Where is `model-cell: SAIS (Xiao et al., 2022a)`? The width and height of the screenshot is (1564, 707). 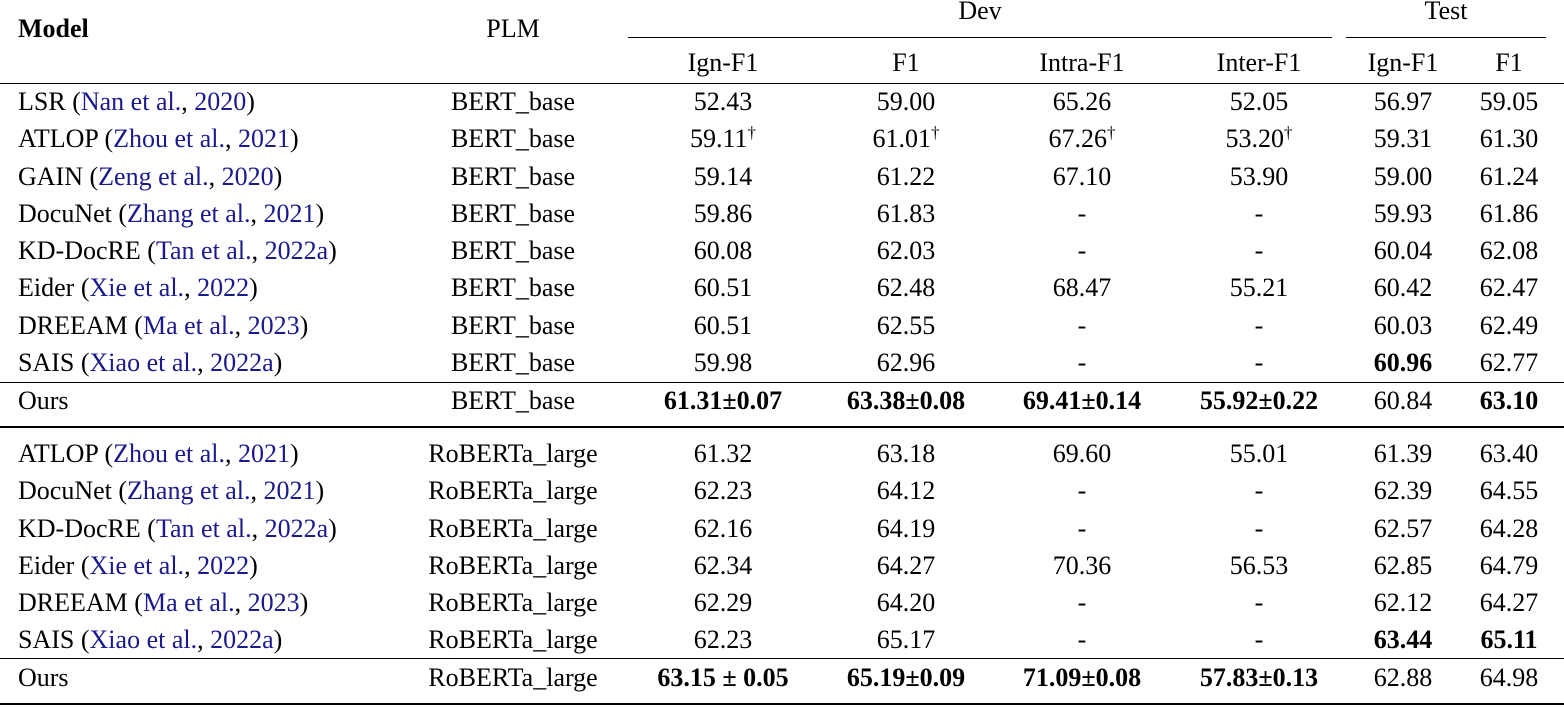
model-cell: SAIS (Xiao et al., 2022a) is located at coordinates (150, 640).